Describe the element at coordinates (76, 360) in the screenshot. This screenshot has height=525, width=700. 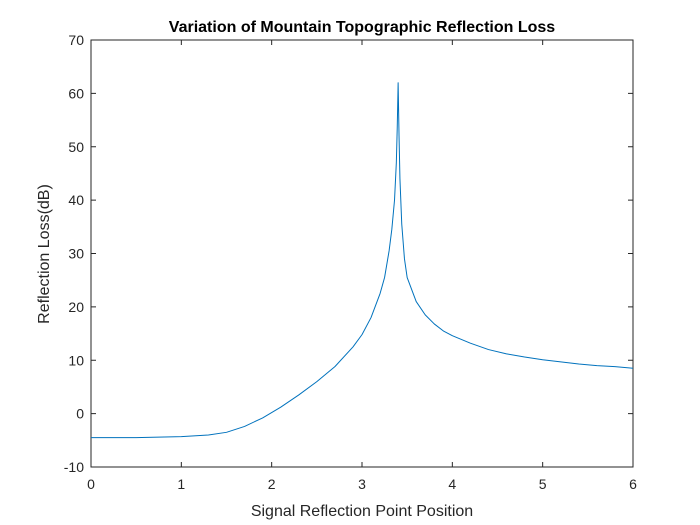
I see `y-tick-label: 10` at that location.